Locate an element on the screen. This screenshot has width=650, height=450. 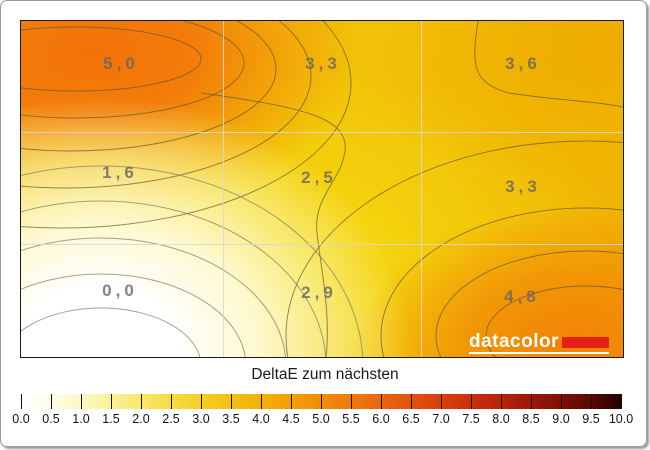
colorbar-tick-label: 8.0 is located at coordinates (501, 419).